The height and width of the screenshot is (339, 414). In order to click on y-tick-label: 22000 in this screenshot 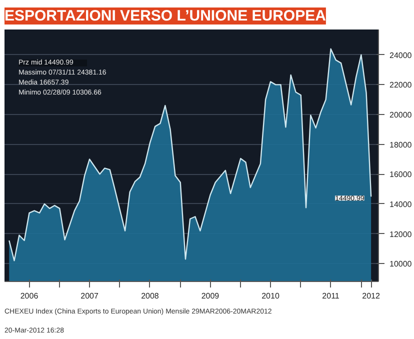, I will do `click(401, 85)`.